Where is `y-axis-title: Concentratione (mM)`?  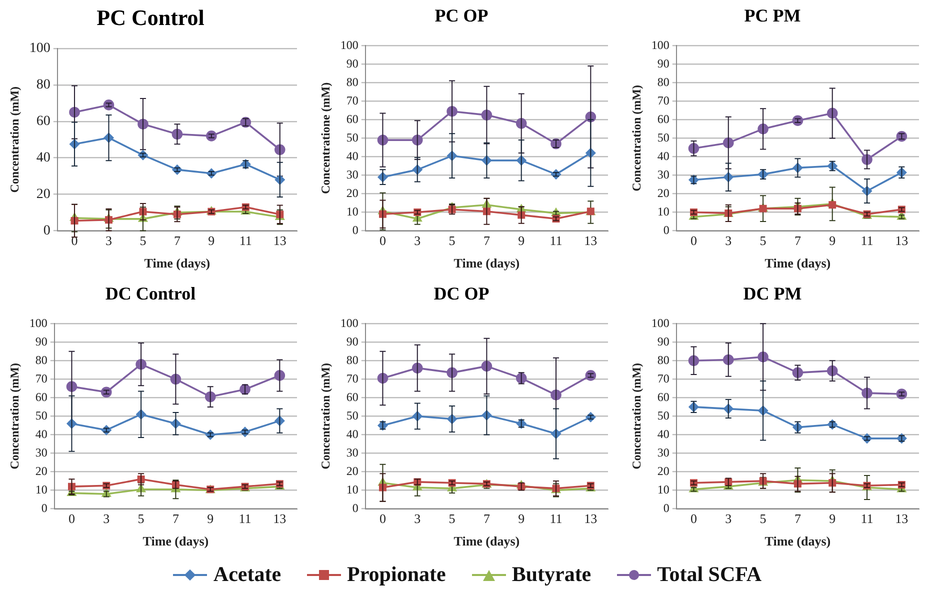
y-axis-title: Concentratione (mM) is located at coordinates (325, 138).